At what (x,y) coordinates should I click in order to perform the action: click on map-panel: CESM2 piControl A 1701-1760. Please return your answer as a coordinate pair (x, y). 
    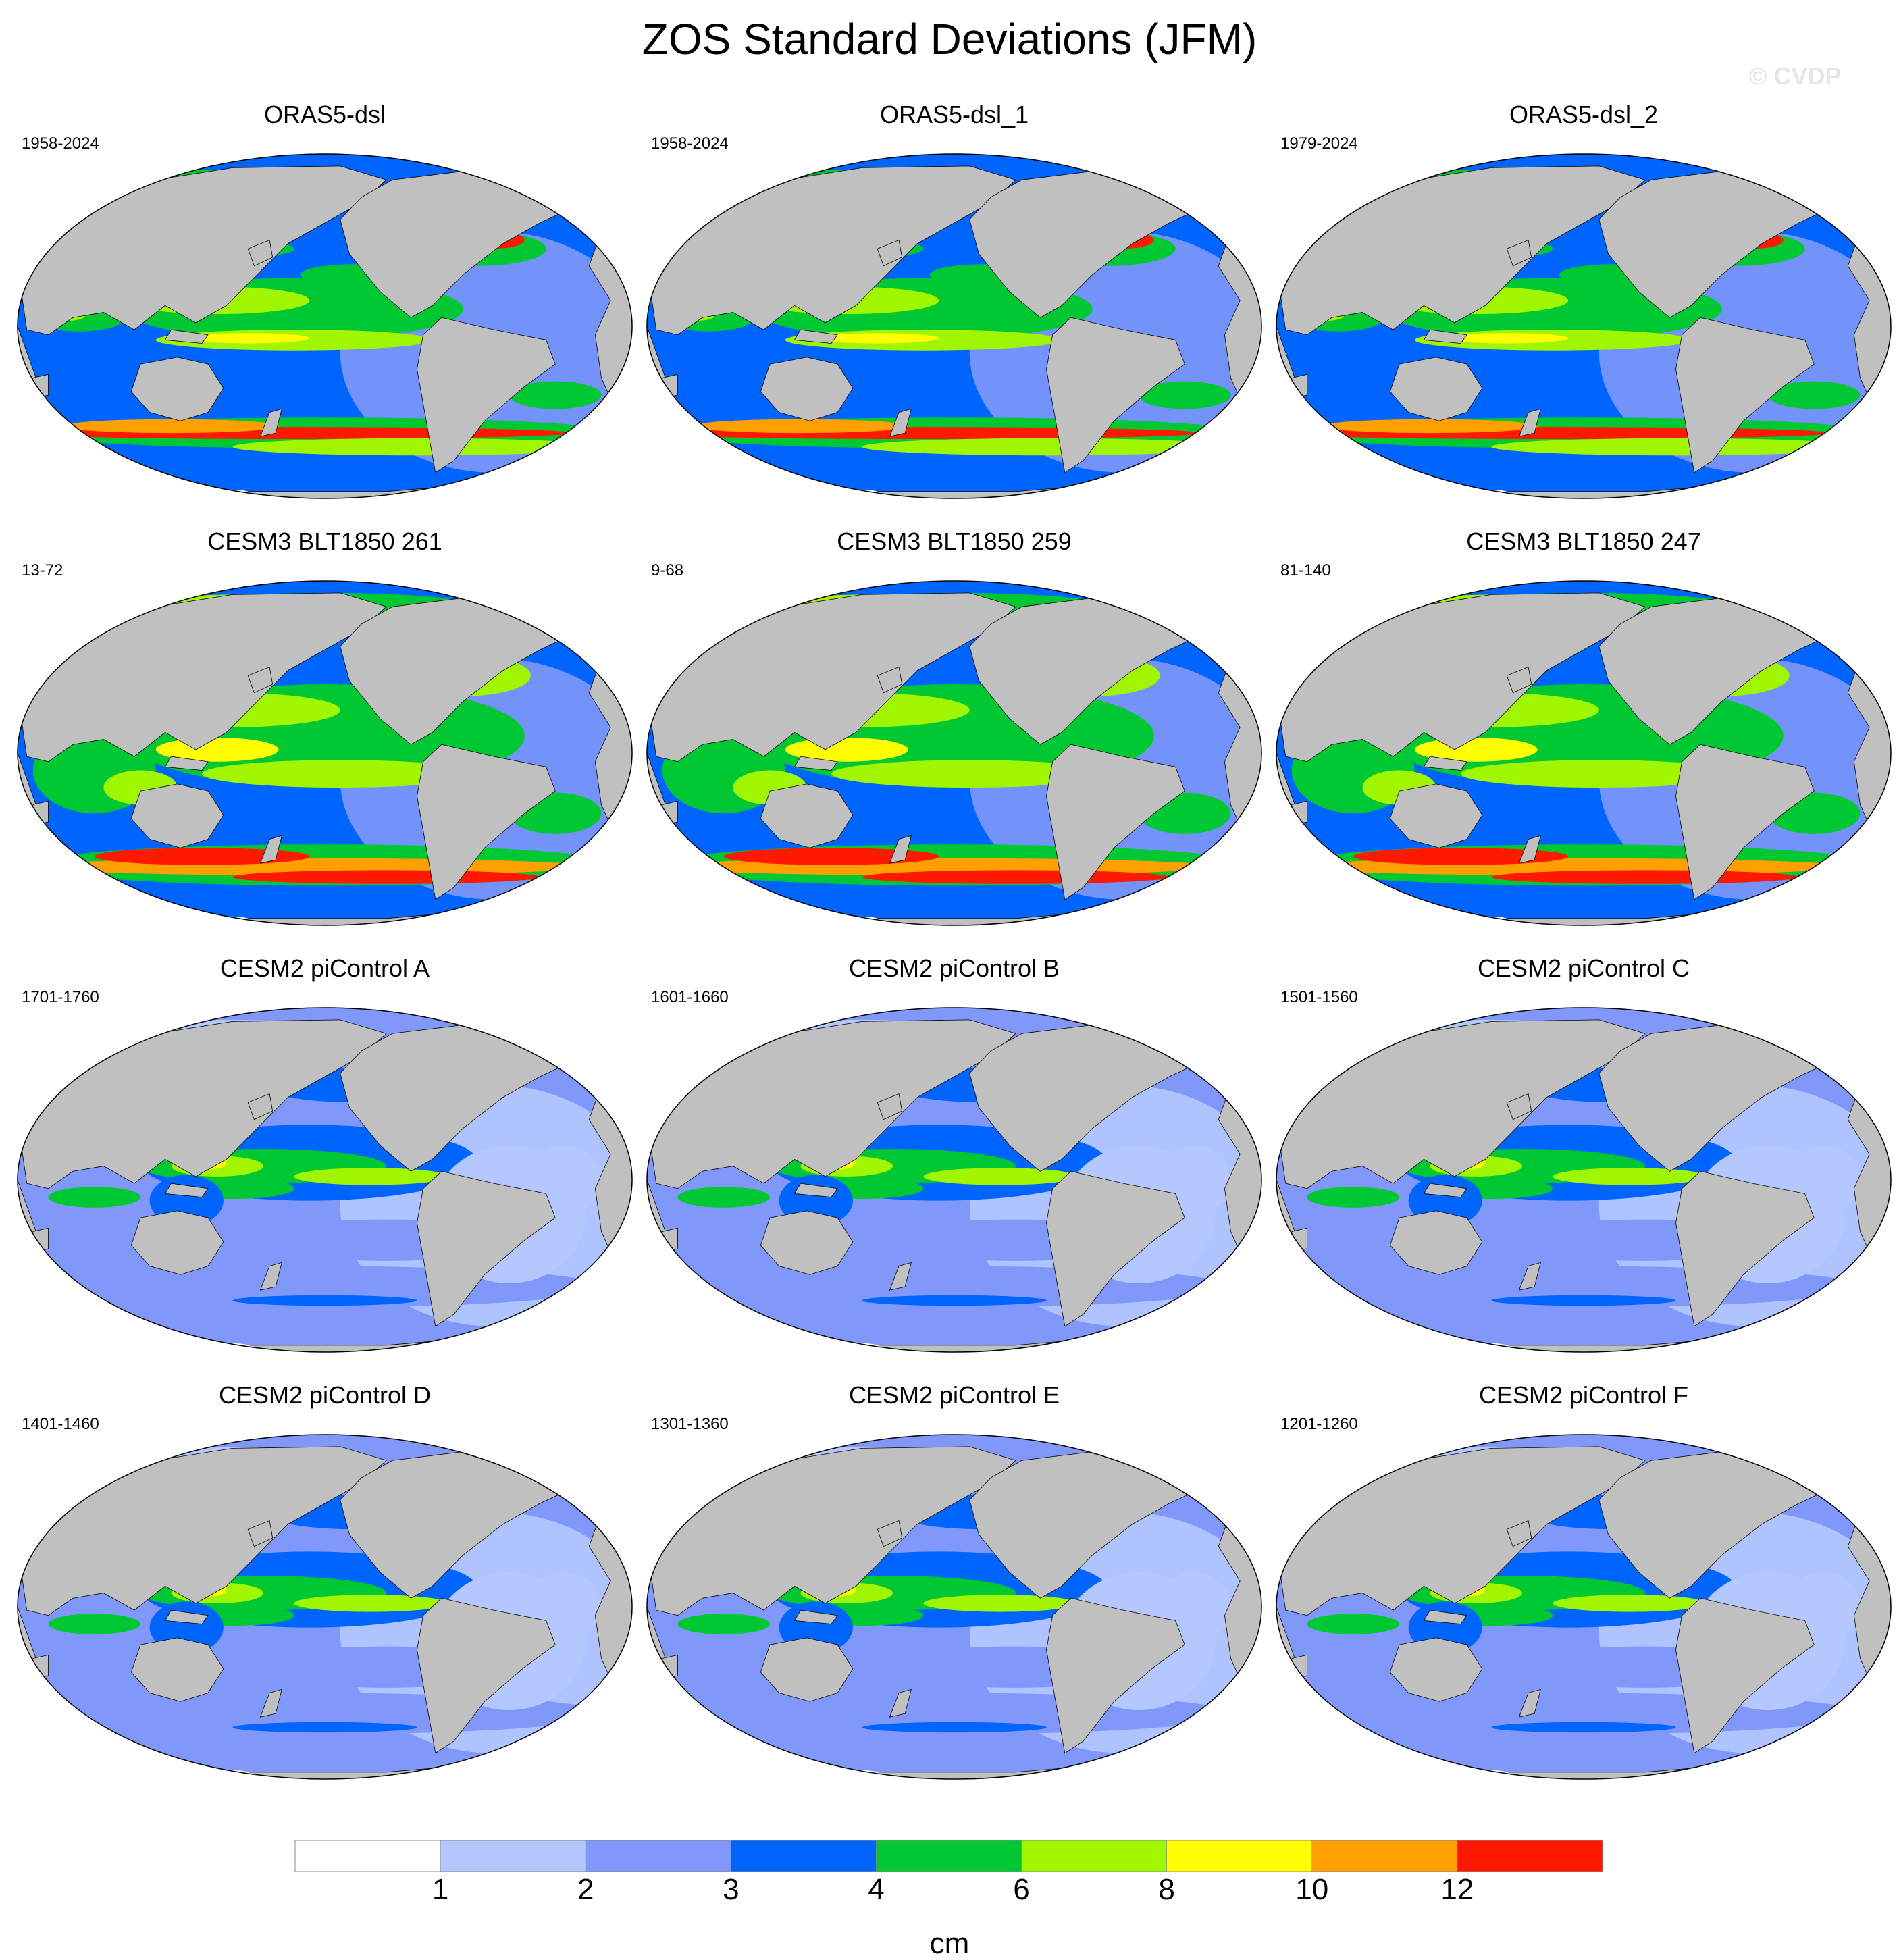
    Looking at the image, I should click on (325, 1167).